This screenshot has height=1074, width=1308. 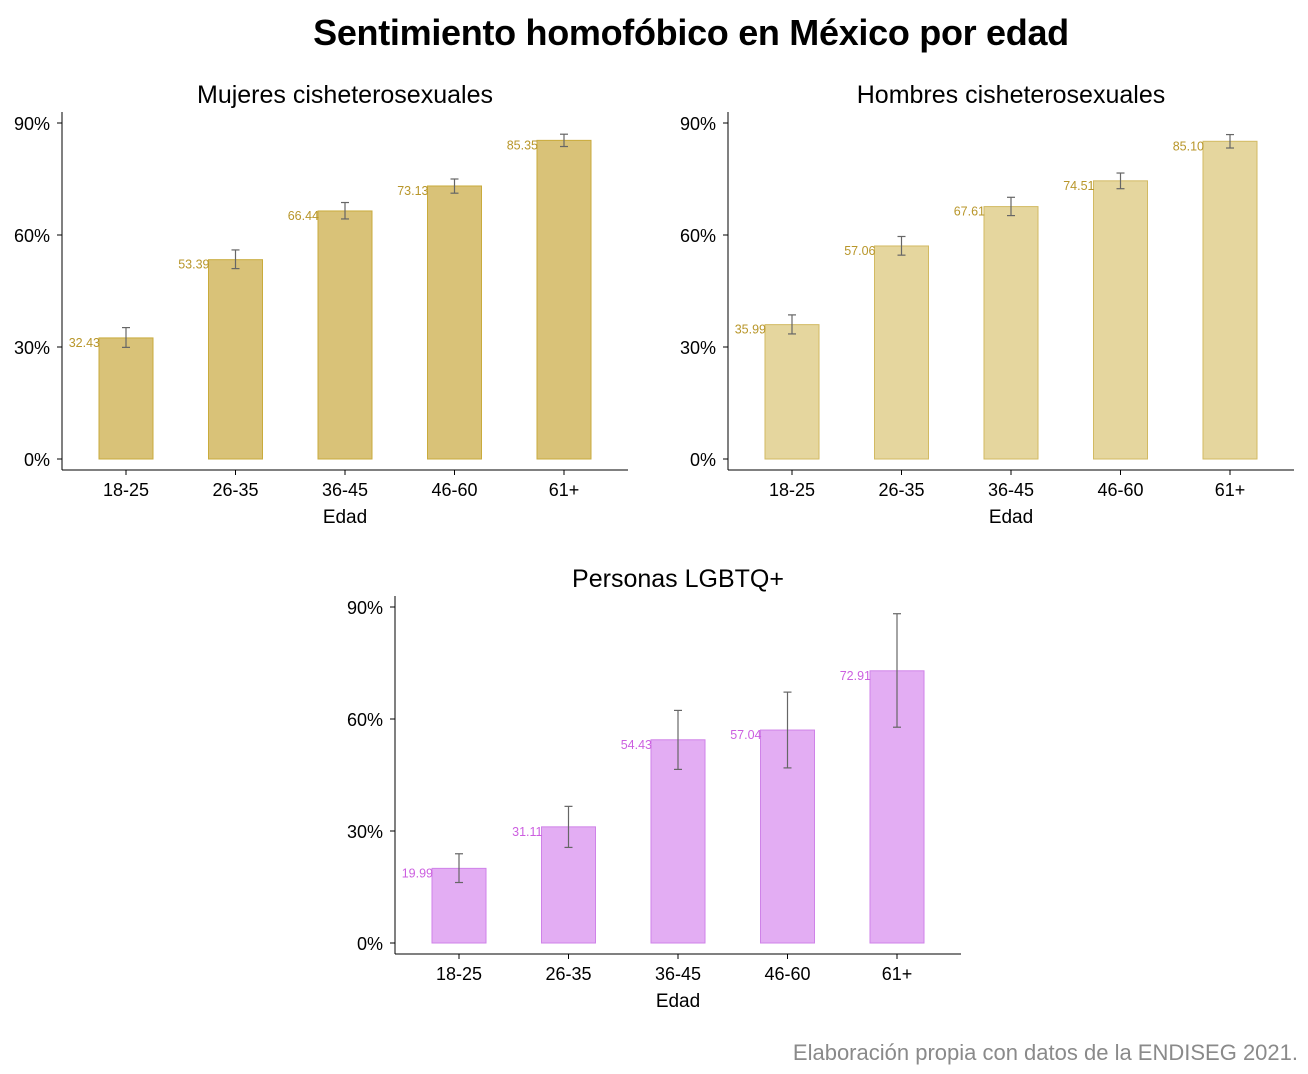 I want to click on data-label: 66.44, so click(x=303, y=216).